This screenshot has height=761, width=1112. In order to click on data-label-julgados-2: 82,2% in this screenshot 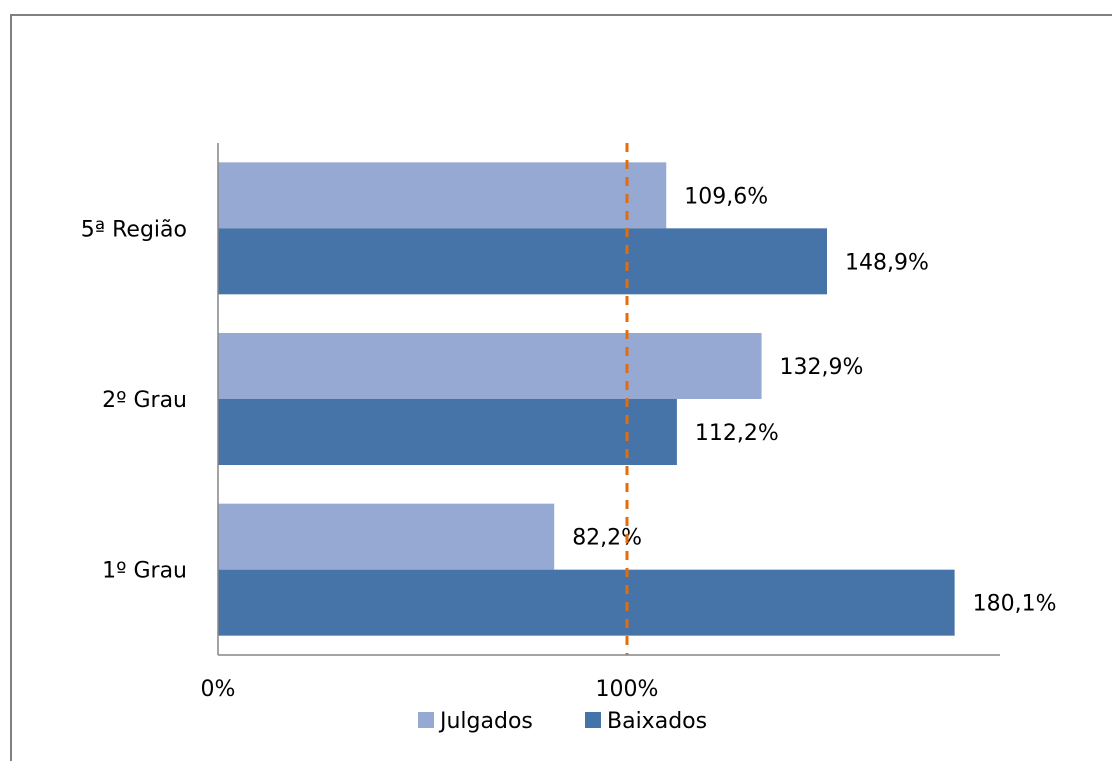, I will do `click(607, 538)`.